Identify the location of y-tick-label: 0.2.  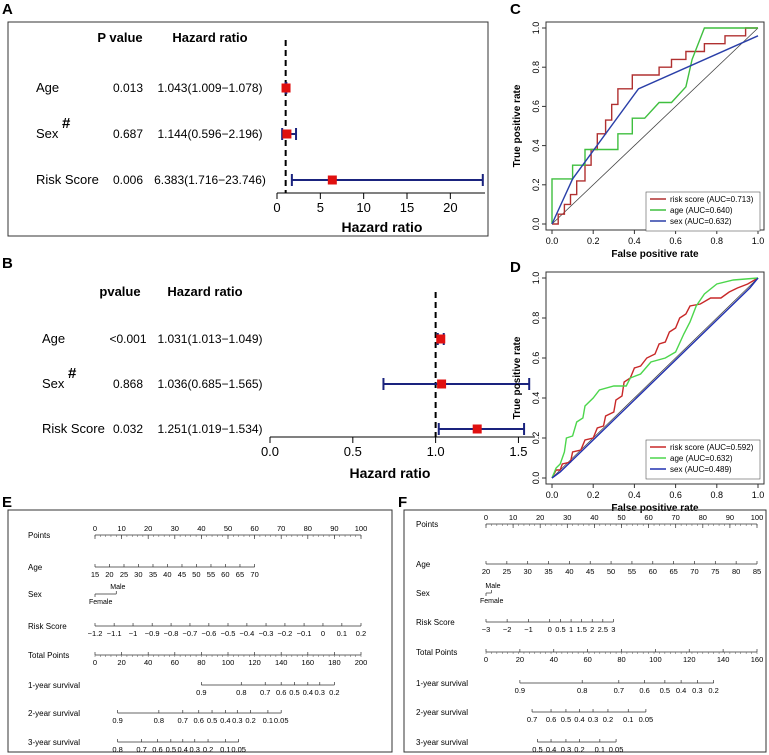
(536, 185).